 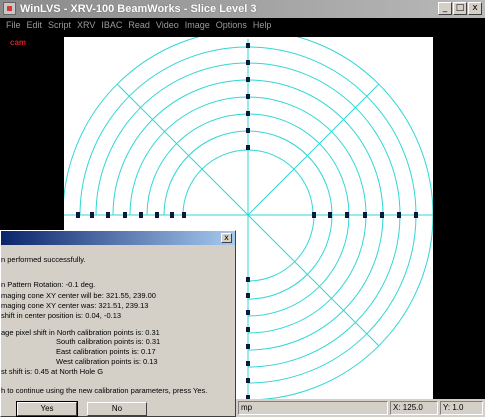 What do you see at coordinates (43, 259) in the screenshot?
I see `dialog-line-success: n performed successfully.` at bounding box center [43, 259].